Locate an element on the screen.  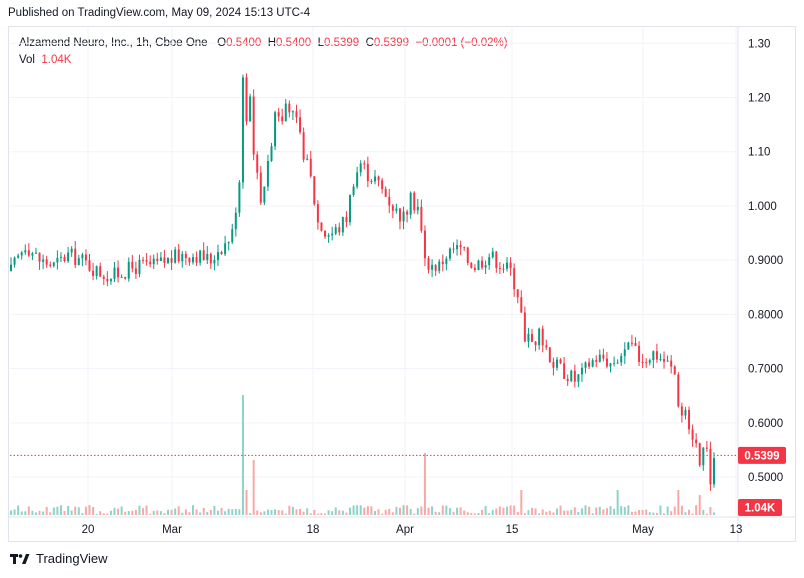
footer-brand: TradingView is located at coordinates (59, 558).